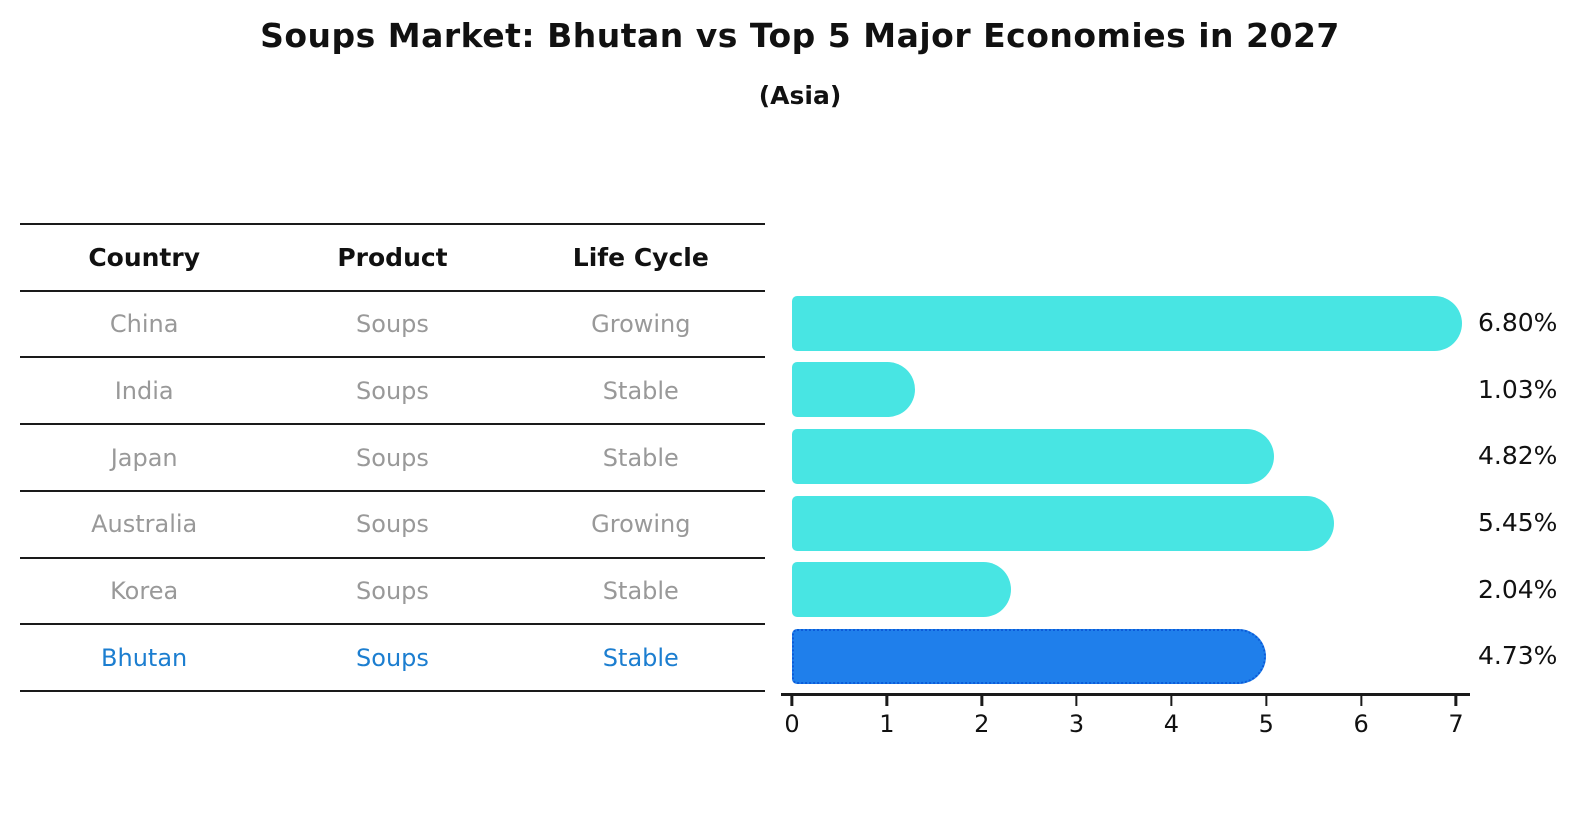  Describe the element at coordinates (1029, 656) in the screenshot. I see `bar-bhutan-highlighted` at that location.